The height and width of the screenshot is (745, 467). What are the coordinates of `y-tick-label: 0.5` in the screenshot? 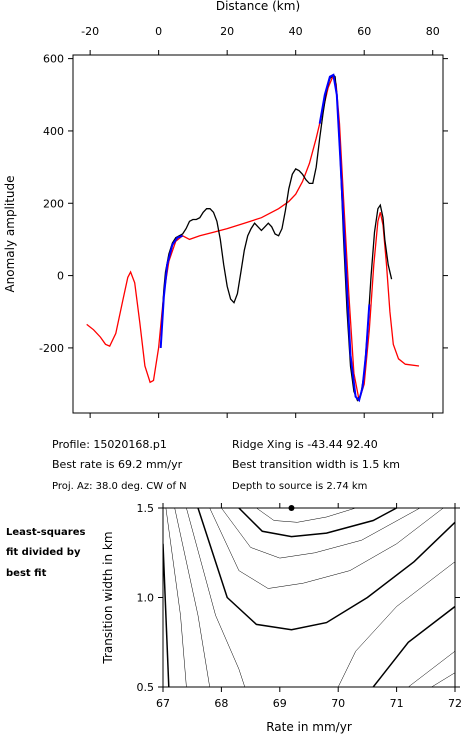 It's located at (146, 687).